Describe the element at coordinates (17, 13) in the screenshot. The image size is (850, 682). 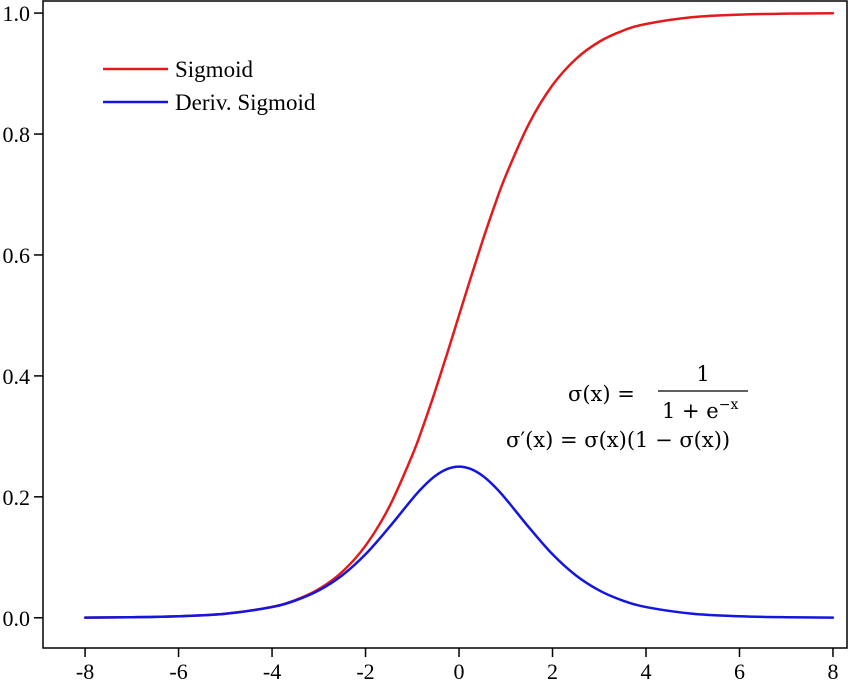
I see `y-tick-label: 1.0` at that location.